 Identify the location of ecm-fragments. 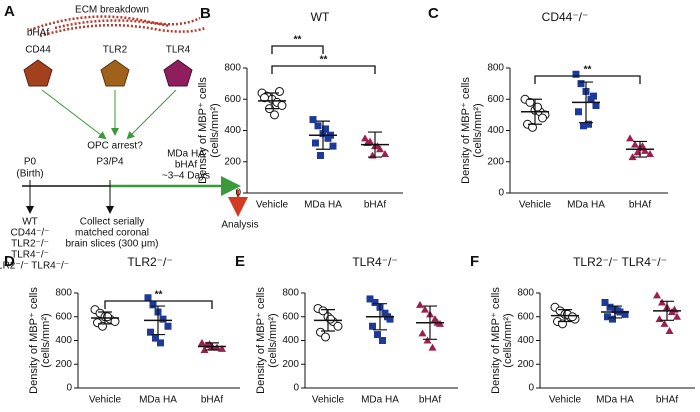
(117, 26).